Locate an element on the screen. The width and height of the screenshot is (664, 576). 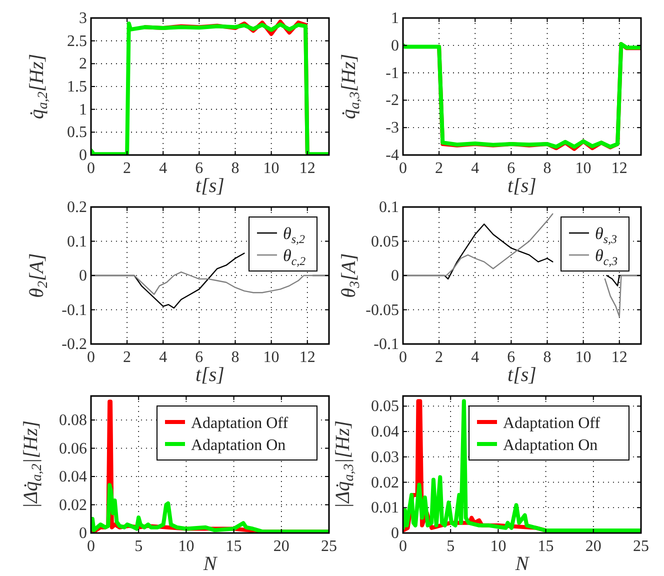
y-tick-label: 0.01 is located at coordinates (385, 508).